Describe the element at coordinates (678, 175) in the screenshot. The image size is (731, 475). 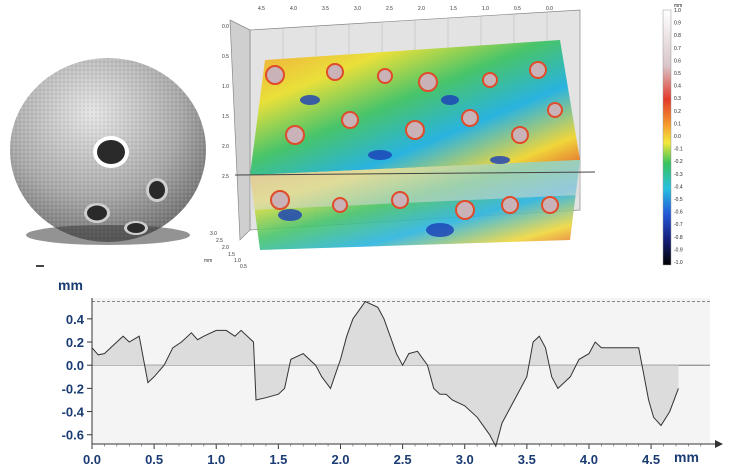
I see `colorbar-label: -0.3` at that location.